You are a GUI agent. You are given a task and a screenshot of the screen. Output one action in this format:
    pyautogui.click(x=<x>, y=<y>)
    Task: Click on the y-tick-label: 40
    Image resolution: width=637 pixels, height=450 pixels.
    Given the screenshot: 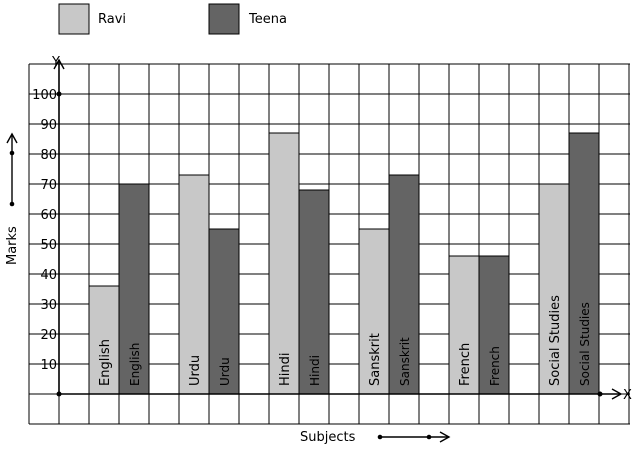 What is the action you would take?
    pyautogui.click(x=48, y=275)
    